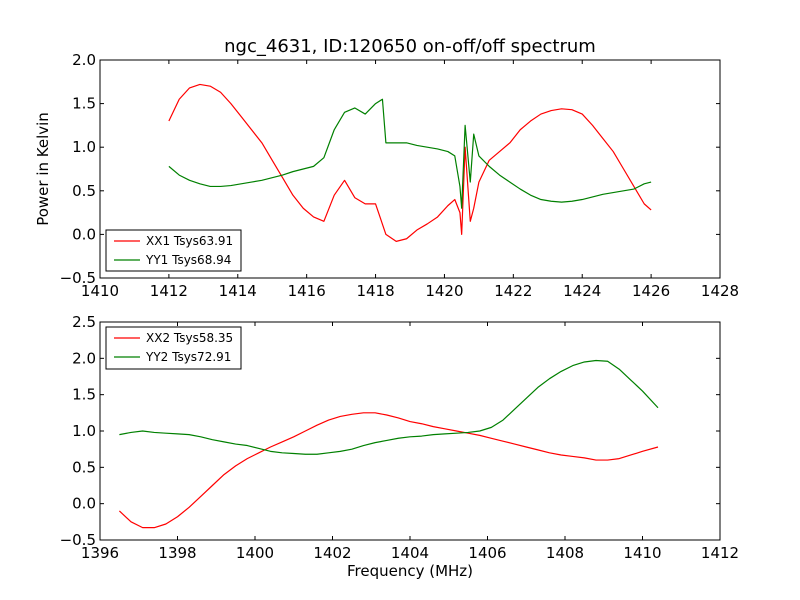 The width and height of the screenshot is (800, 600). Describe the element at coordinates (188, 357) in the screenshot. I see `legend-label: YY2 Tsys72.91` at that location.